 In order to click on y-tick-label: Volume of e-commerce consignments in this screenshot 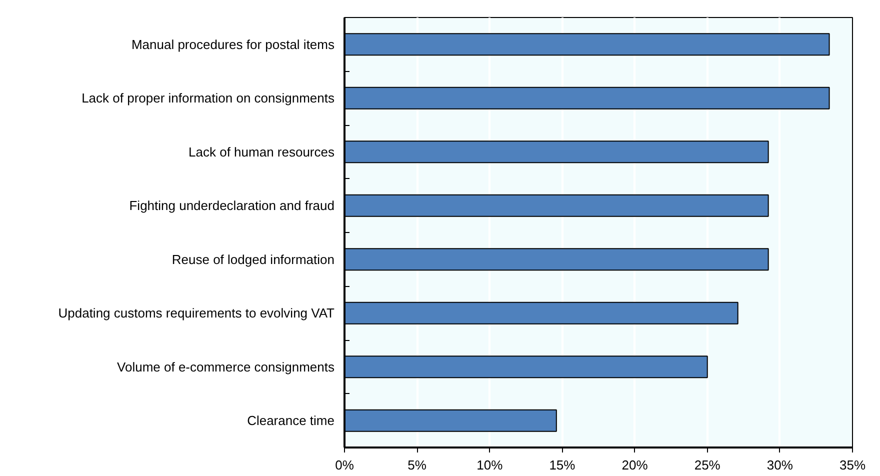, I will do `click(226, 366)`.